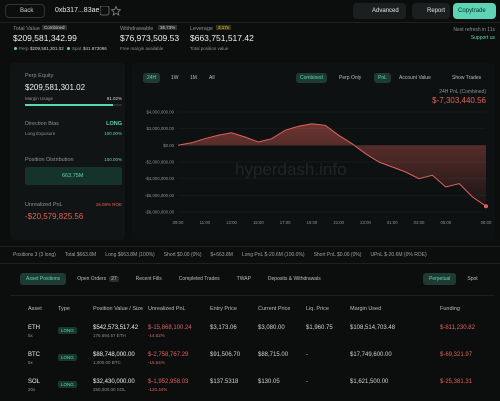  What do you see at coordinates (415, 78) in the screenshot?
I see `chart-toggle: Account Value` at bounding box center [415, 78].